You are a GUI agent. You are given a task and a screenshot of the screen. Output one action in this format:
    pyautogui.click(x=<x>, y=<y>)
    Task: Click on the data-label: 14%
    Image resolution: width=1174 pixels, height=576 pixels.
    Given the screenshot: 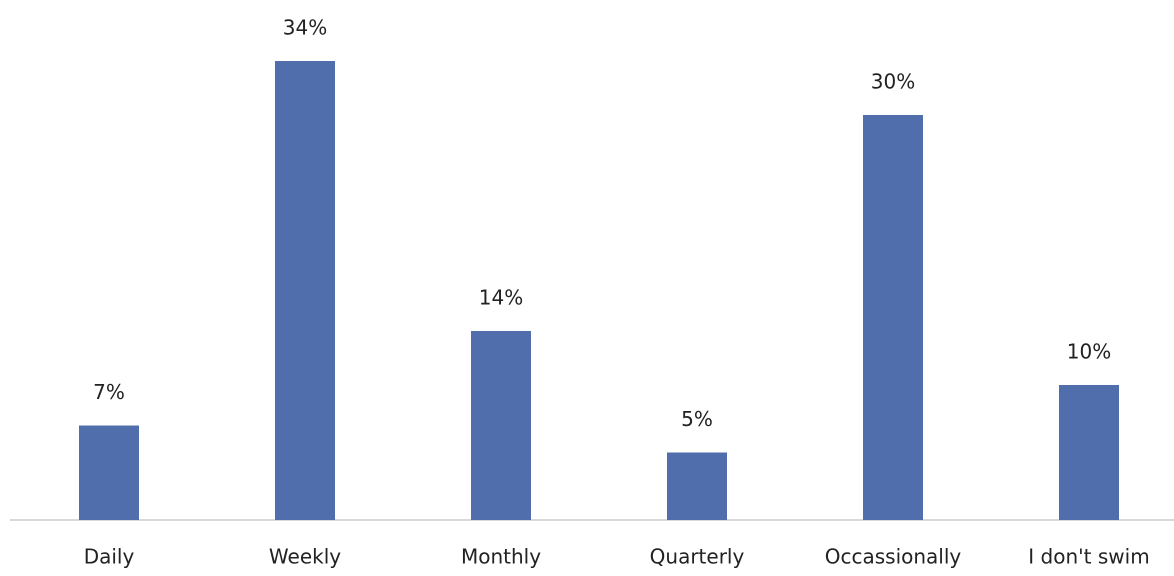 What is the action you would take?
    pyautogui.click(x=501, y=298)
    